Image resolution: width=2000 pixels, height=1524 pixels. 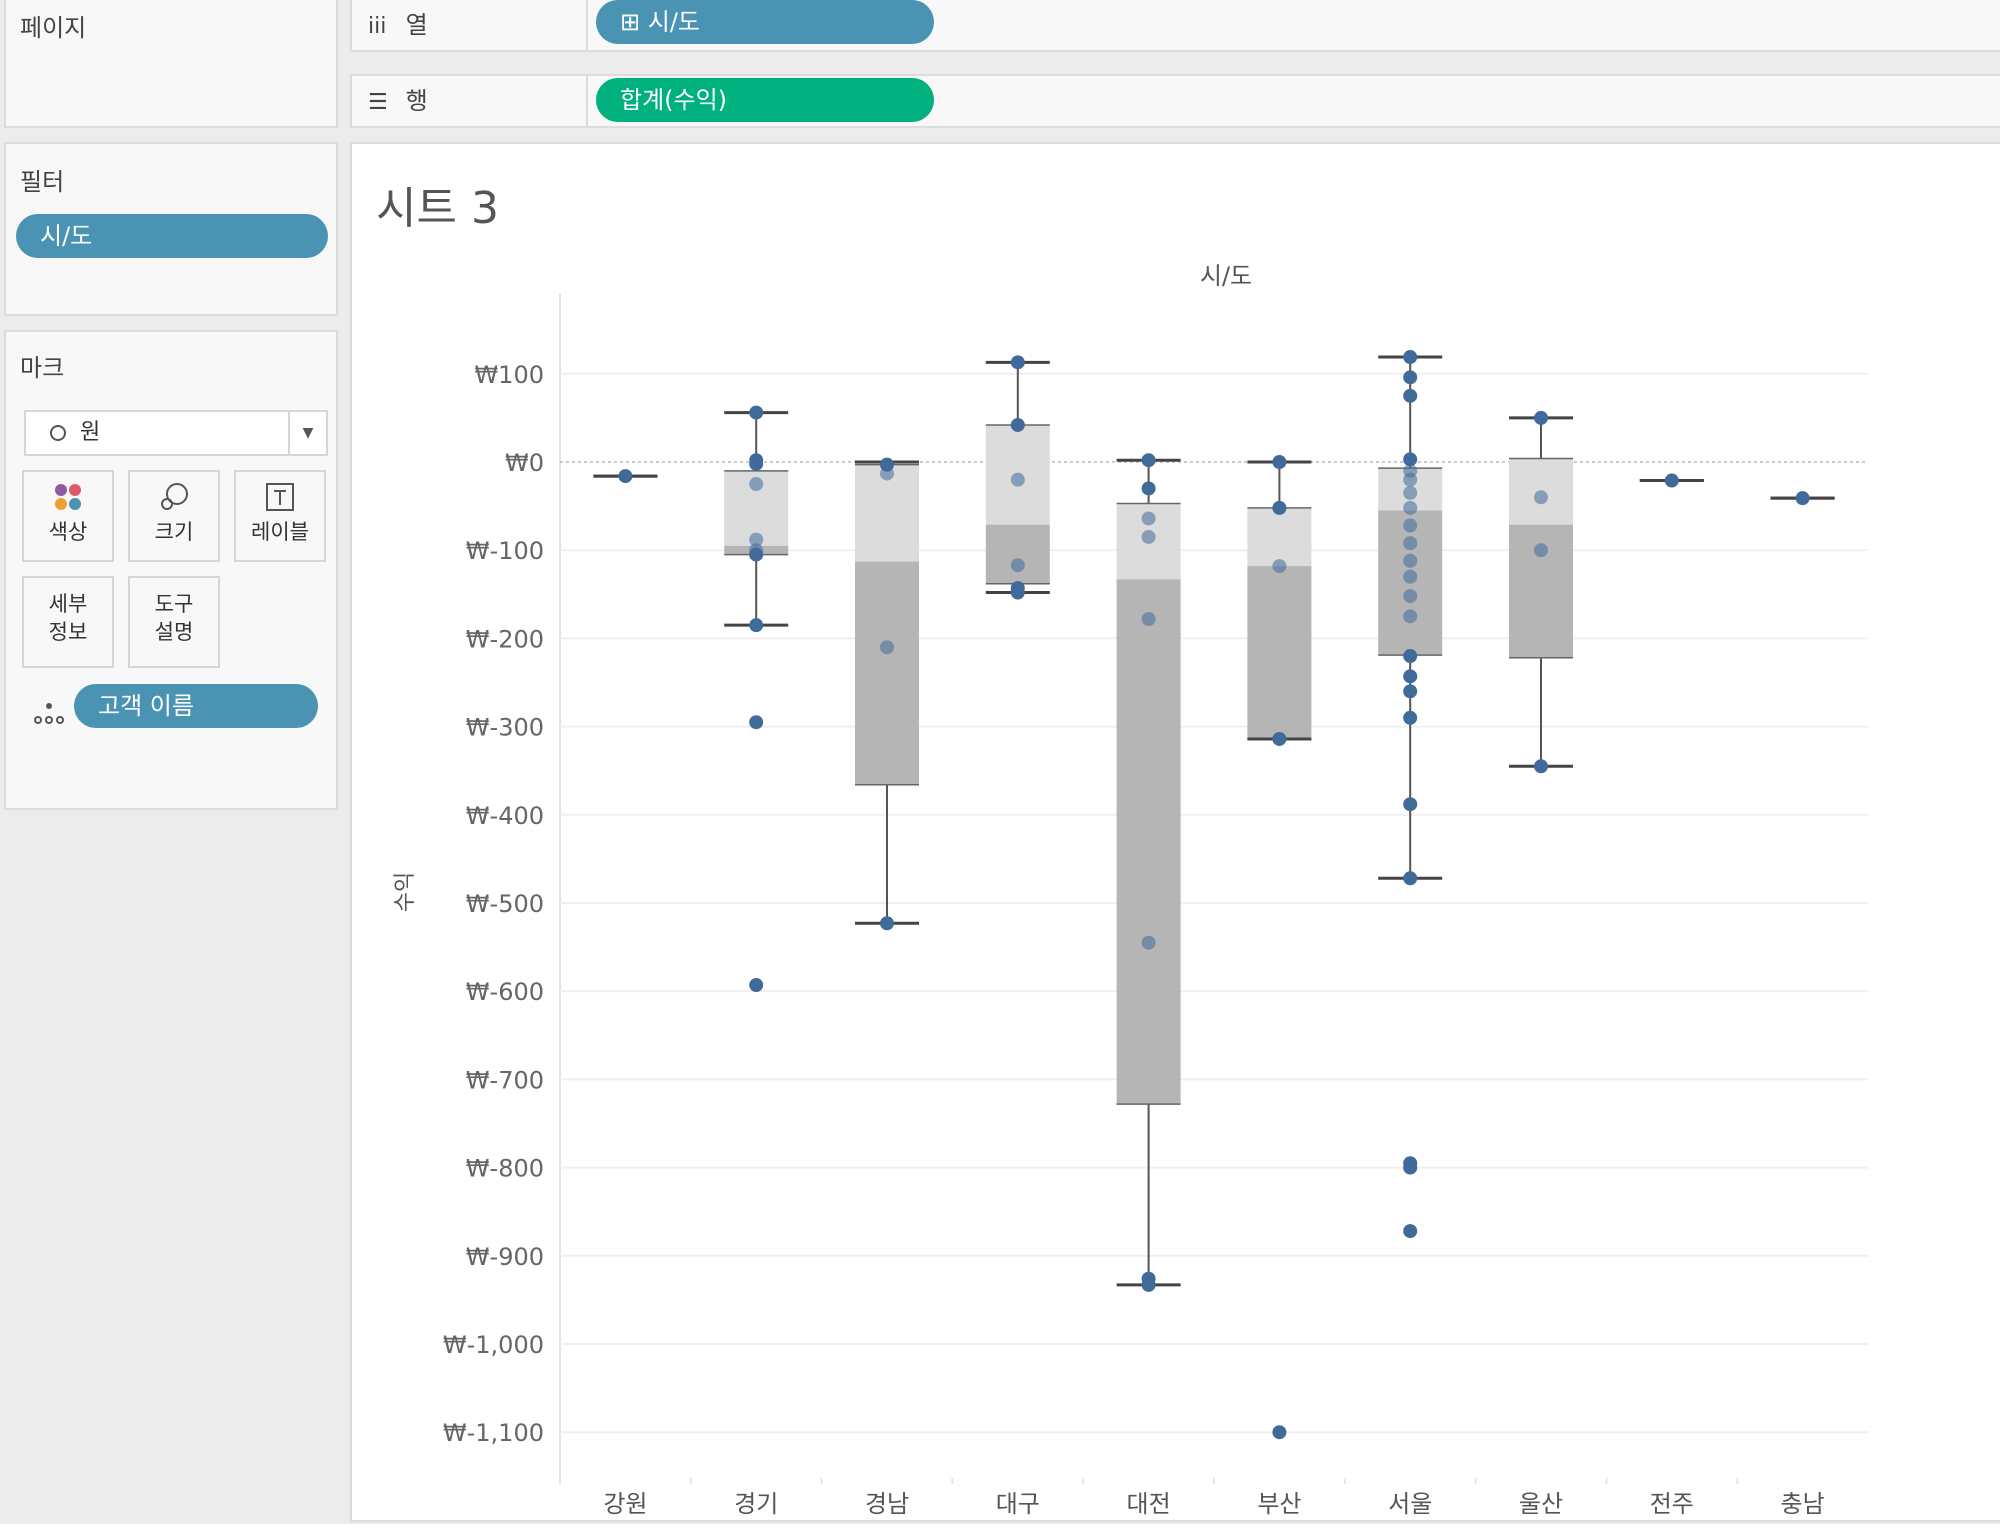 What do you see at coordinates (68, 500) in the screenshot?
I see `color-palette-icon` at bounding box center [68, 500].